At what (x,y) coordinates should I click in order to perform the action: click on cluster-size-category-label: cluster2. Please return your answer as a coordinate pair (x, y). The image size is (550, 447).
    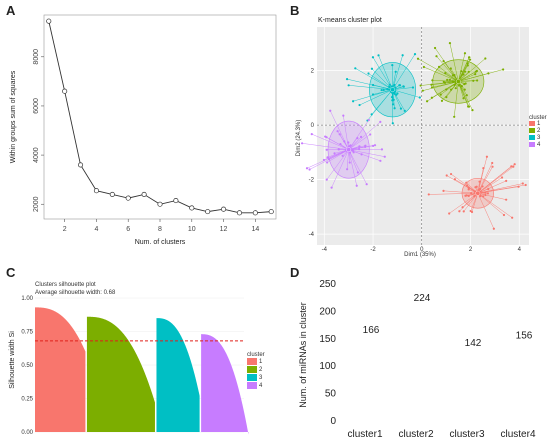
    Looking at the image, I should click on (415, 434).